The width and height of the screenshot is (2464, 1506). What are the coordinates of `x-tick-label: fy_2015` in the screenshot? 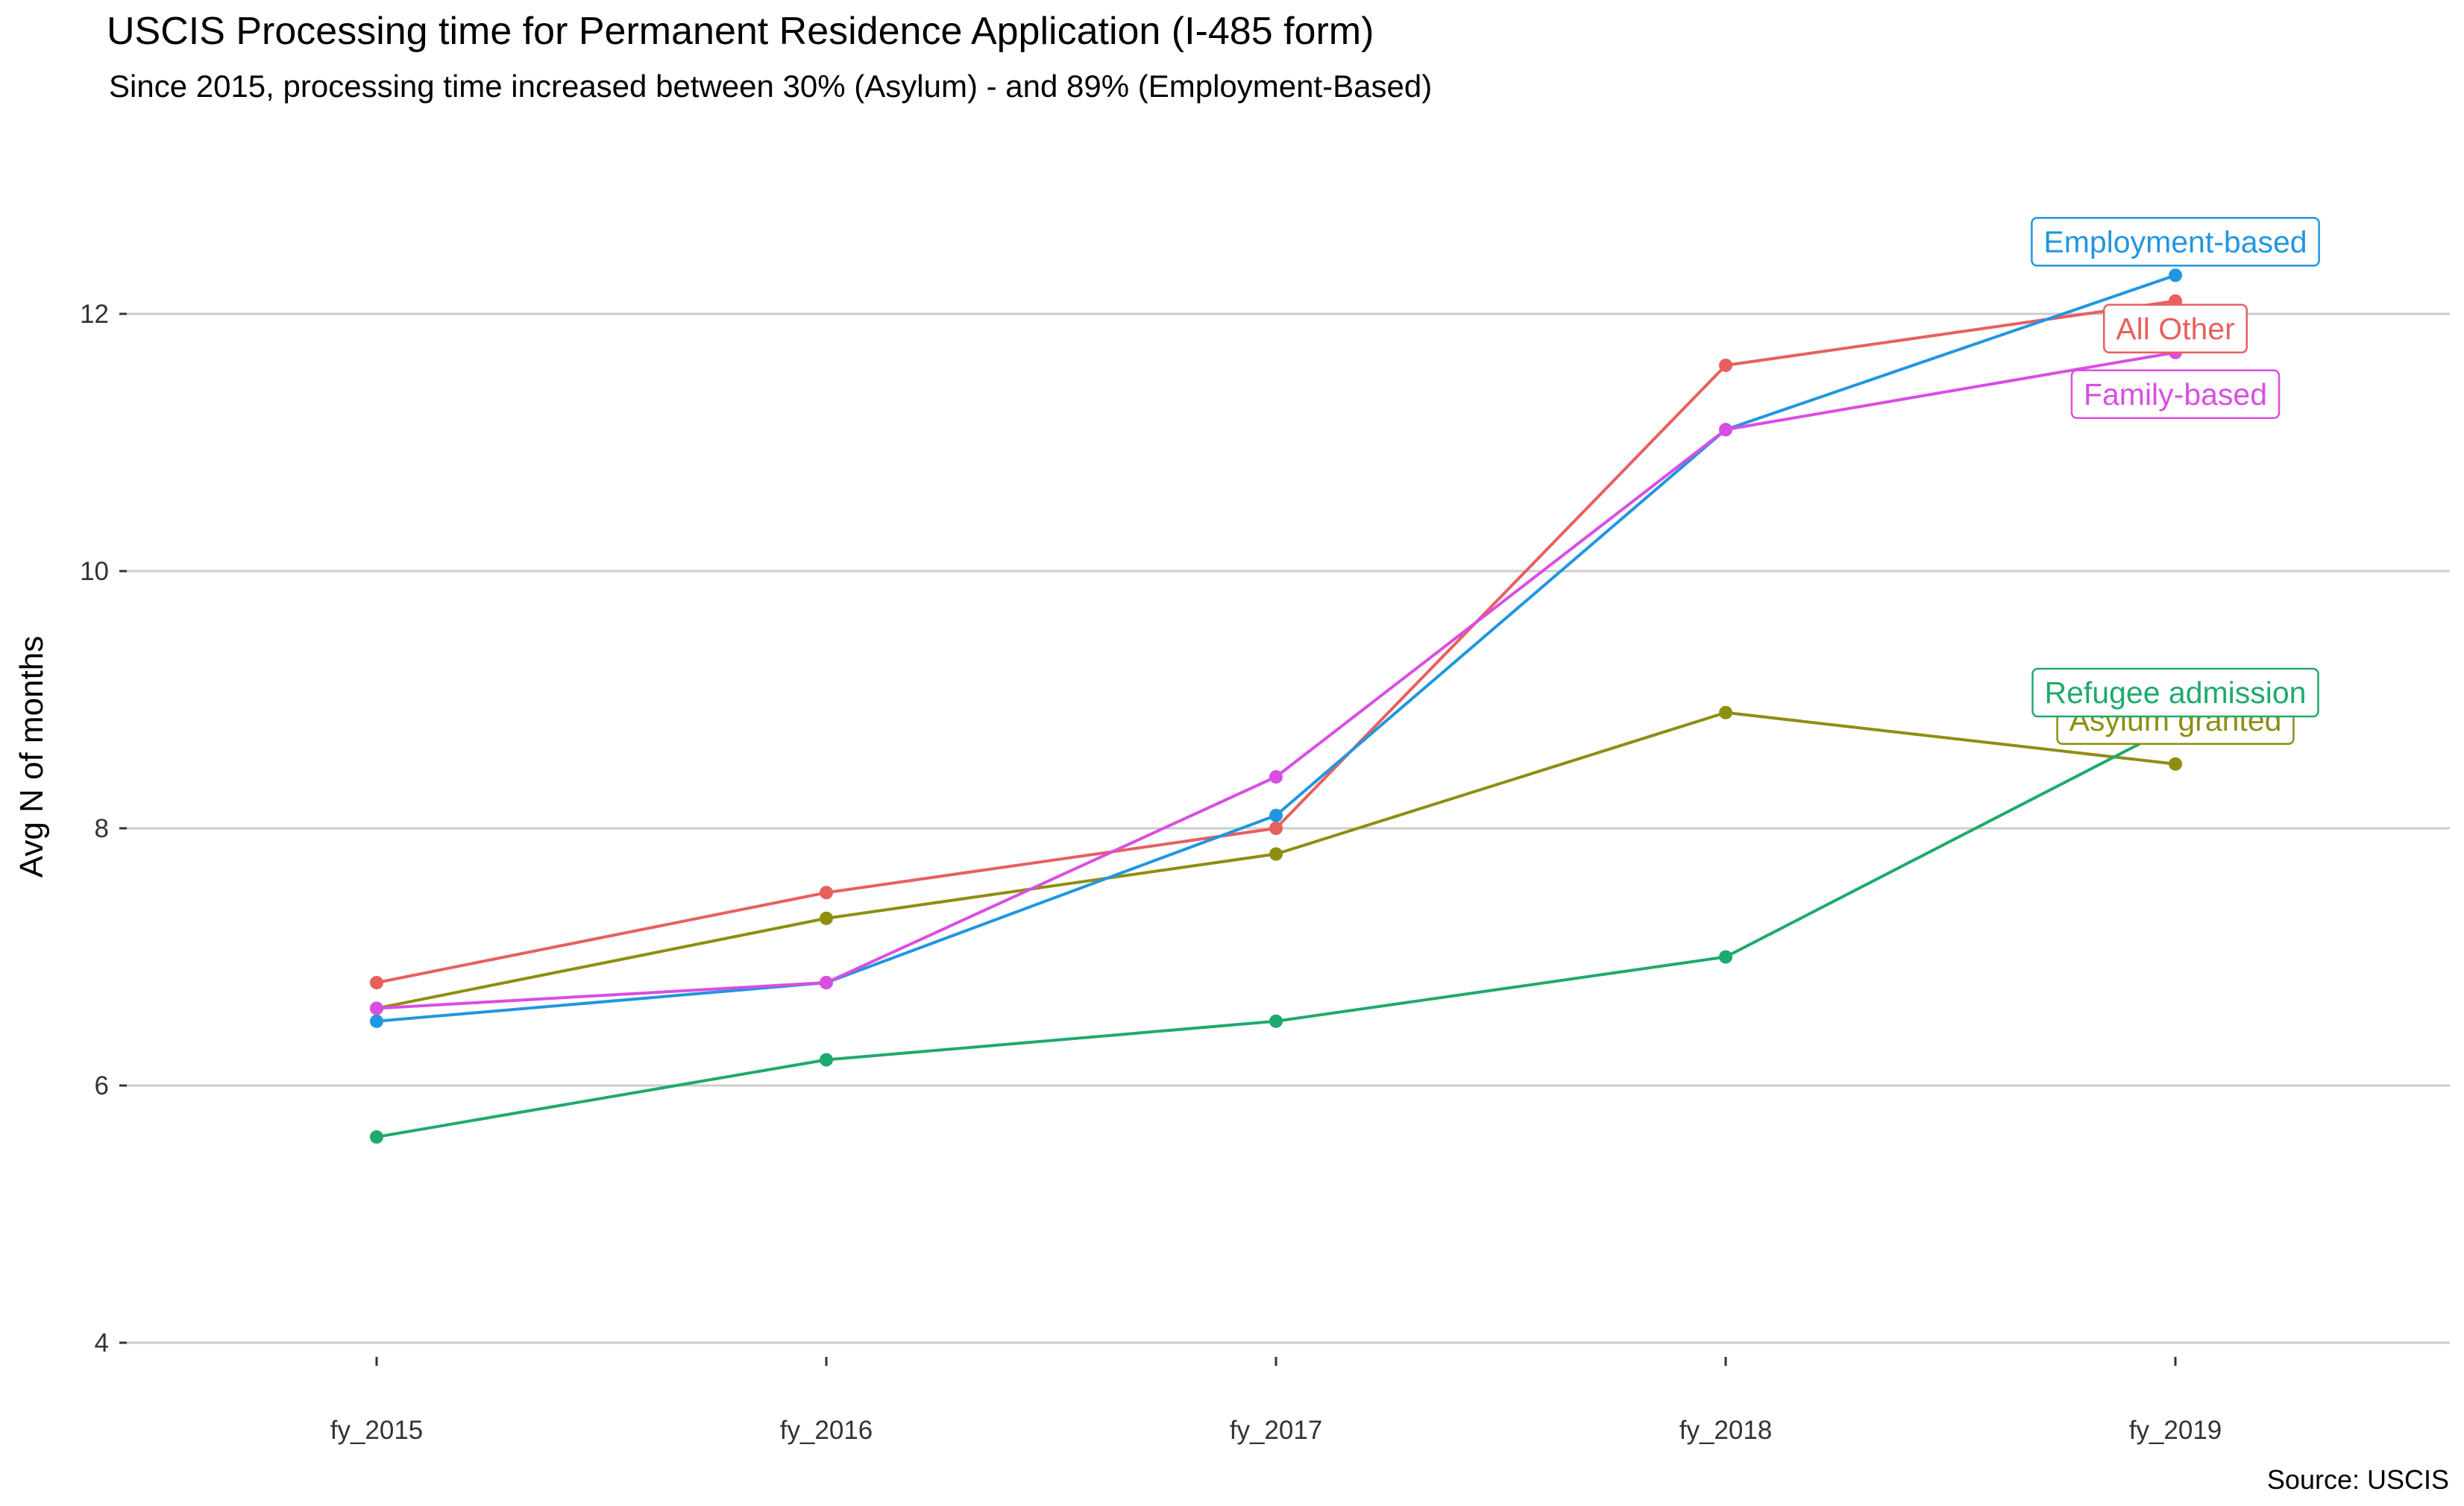 It's located at (377, 1430).